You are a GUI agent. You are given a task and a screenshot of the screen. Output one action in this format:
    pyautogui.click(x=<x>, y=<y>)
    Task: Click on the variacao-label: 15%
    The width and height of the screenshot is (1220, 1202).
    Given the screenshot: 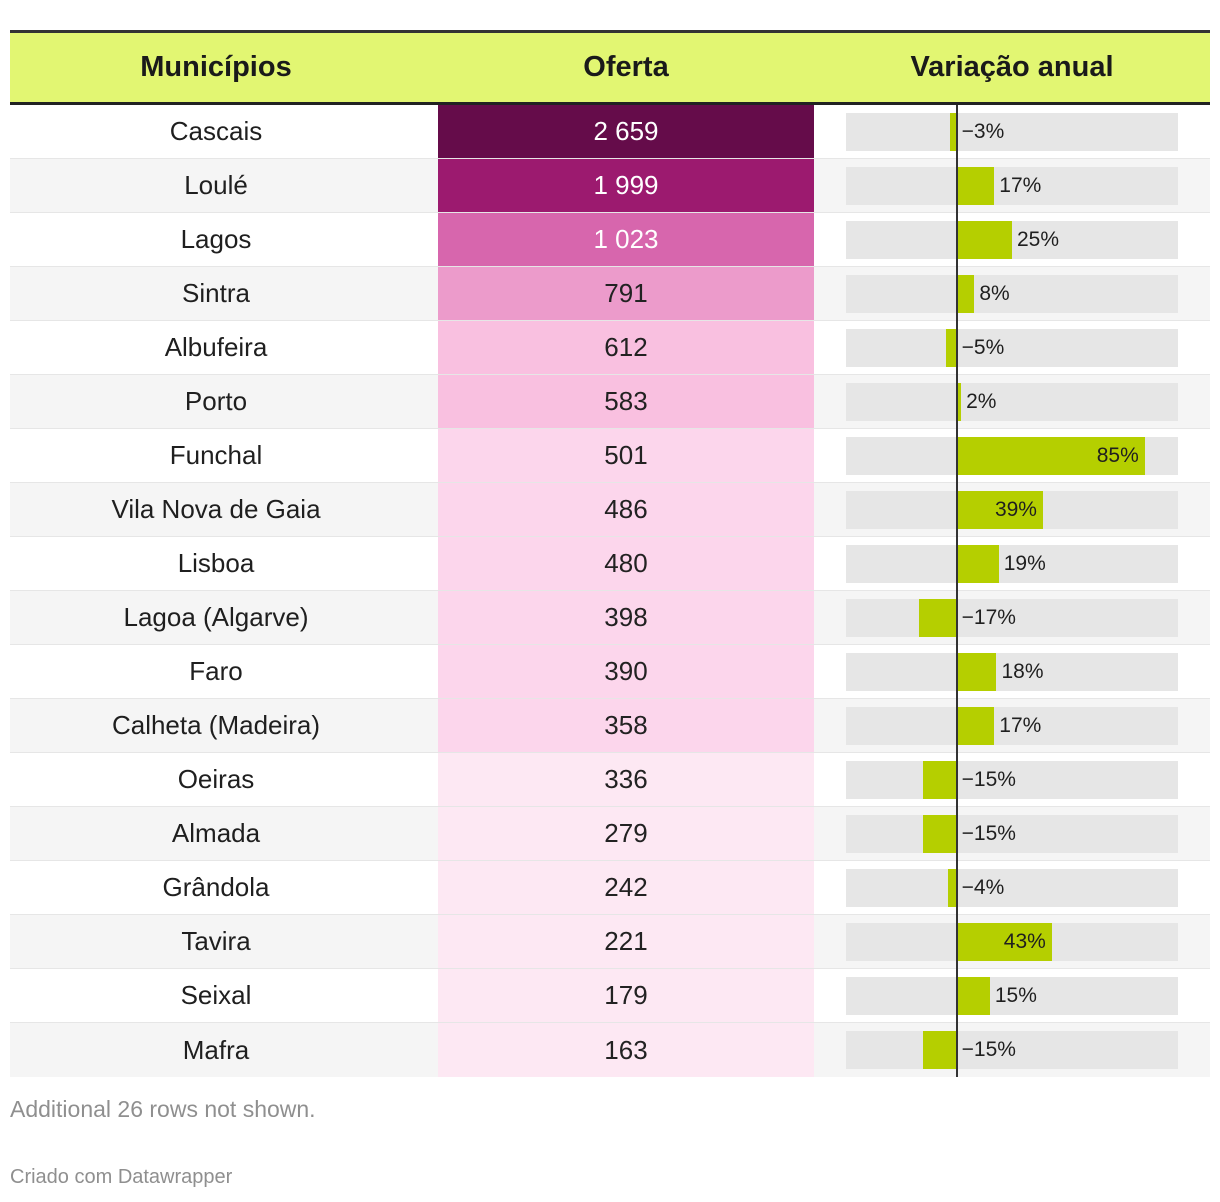 What is the action you would take?
    pyautogui.click(x=1015, y=995)
    